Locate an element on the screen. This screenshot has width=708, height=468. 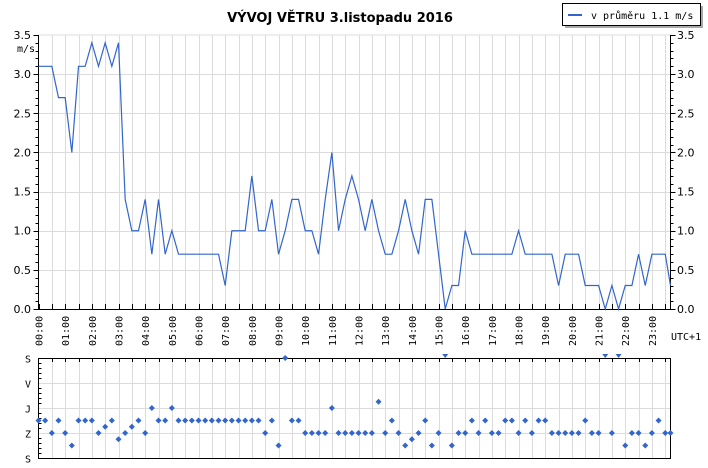
direction-tick-label: S is located at coordinates (28, 360).